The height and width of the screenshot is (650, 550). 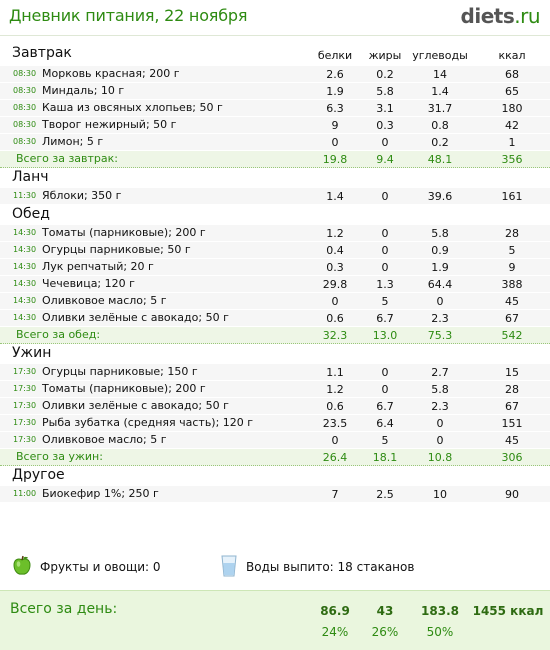 What do you see at coordinates (275, 159) in the screenshot?
I see `meal-total-row: Всего за завтрак: 19.8 9.4 48.1 356` at bounding box center [275, 159].